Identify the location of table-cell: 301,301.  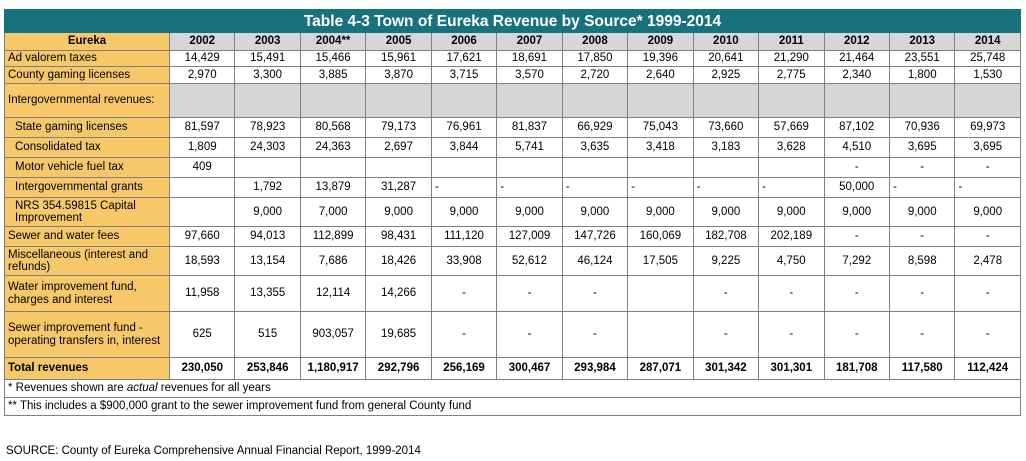
(791, 368).